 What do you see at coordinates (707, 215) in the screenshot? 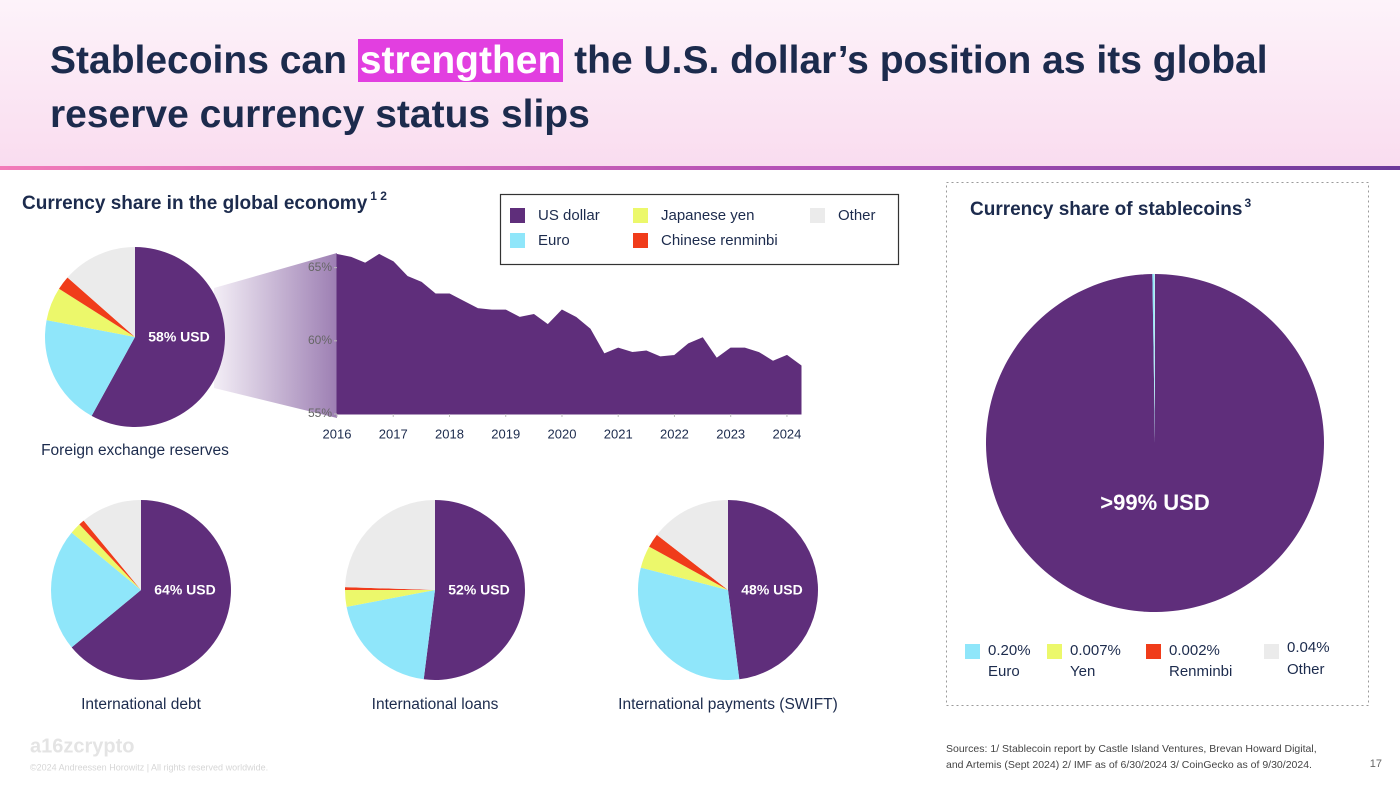
I see `legend-label: Japanese yen` at bounding box center [707, 215].